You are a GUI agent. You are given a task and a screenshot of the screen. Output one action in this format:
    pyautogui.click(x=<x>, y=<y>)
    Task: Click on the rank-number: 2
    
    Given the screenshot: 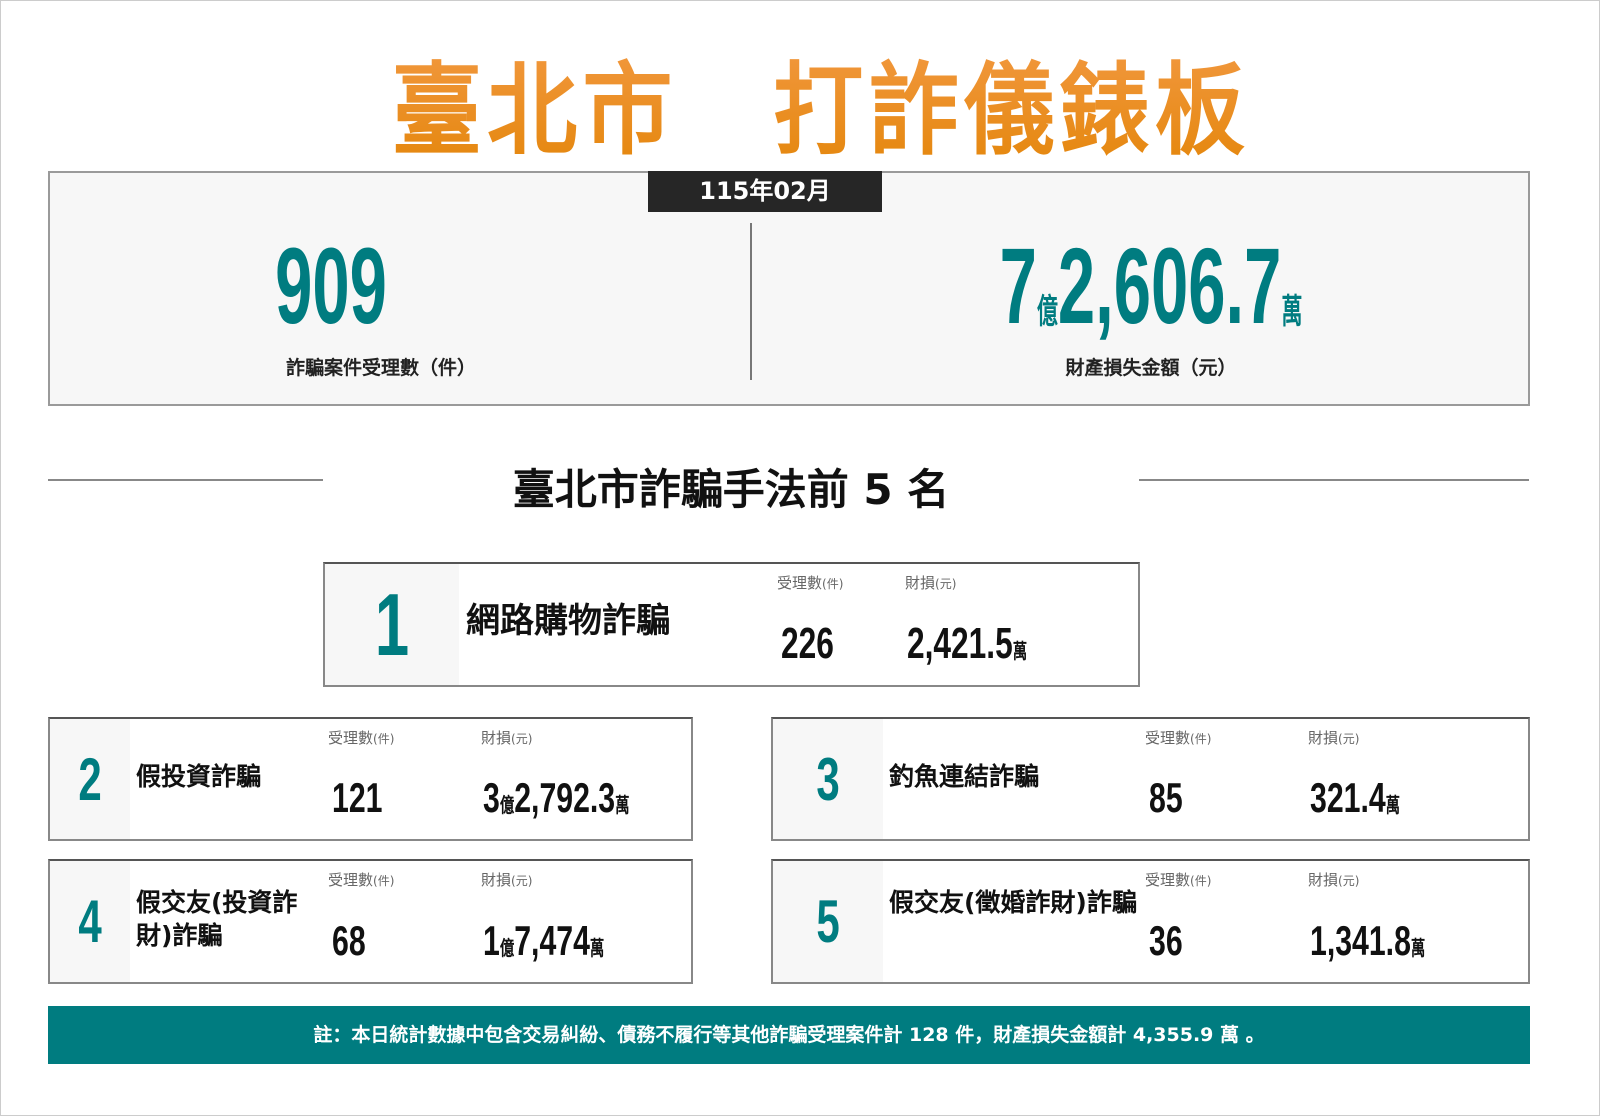 What is the action you would take?
    pyautogui.click(x=90, y=779)
    